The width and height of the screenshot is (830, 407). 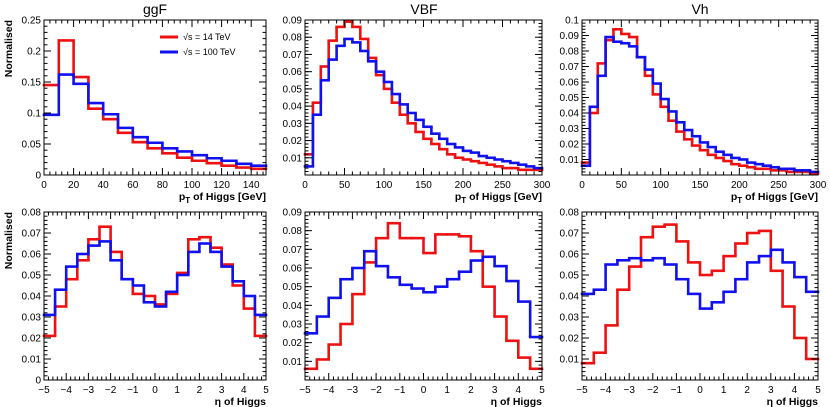 I want to click on x-tick-label: 60, so click(x=133, y=185).